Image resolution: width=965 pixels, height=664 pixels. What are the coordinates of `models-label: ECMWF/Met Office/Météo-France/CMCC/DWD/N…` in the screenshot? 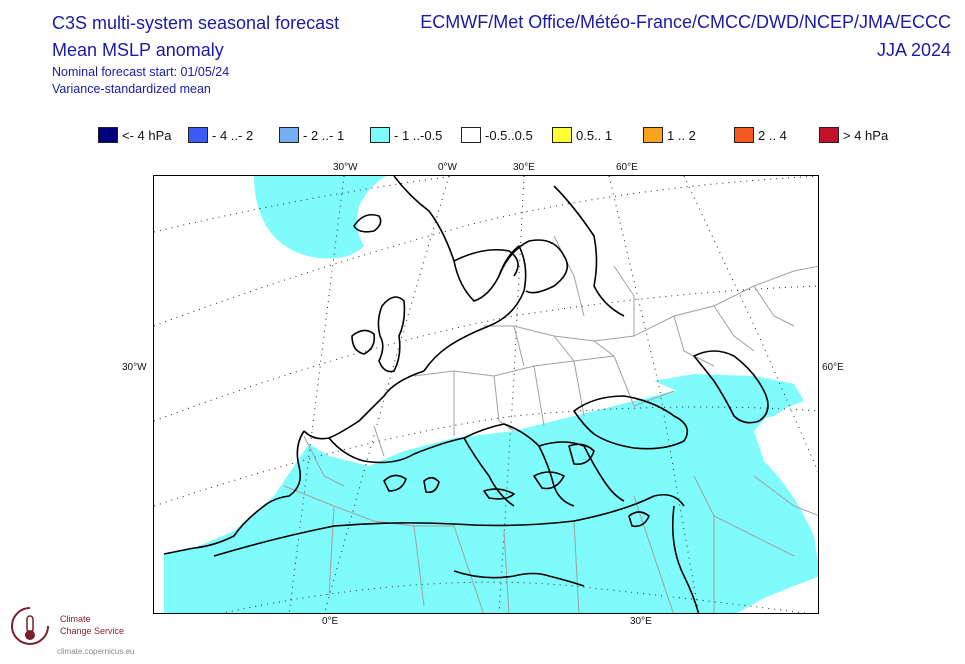 It's located at (685, 22).